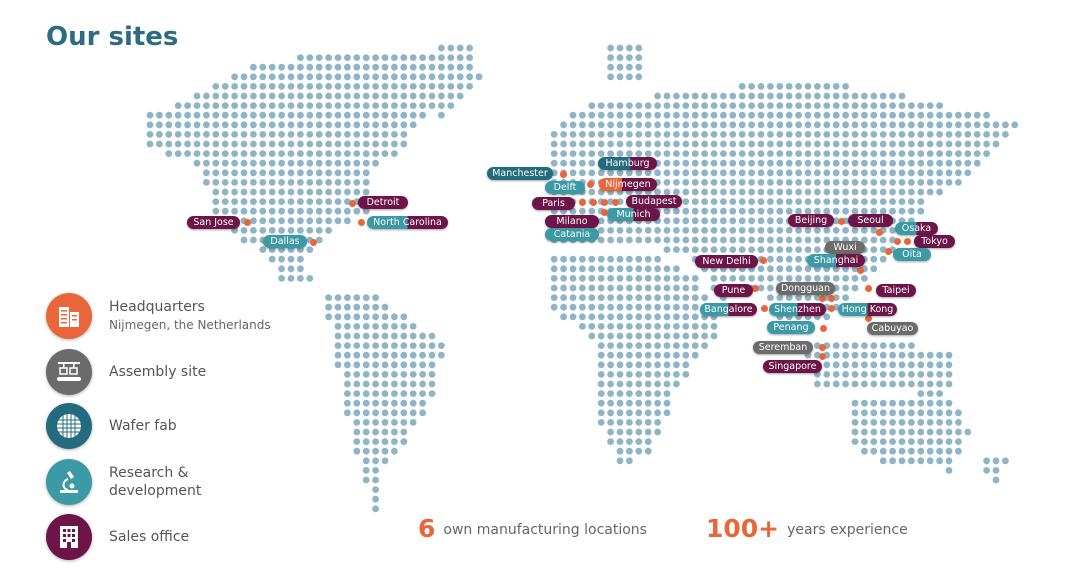  I want to click on site-label-hamburg: Hamburg, so click(627, 163).